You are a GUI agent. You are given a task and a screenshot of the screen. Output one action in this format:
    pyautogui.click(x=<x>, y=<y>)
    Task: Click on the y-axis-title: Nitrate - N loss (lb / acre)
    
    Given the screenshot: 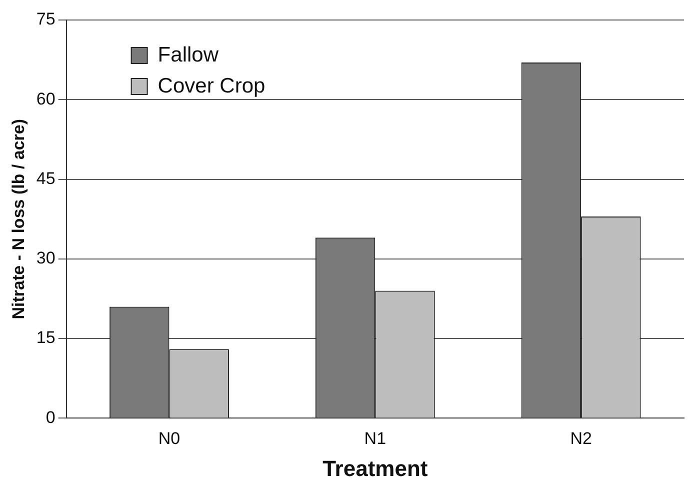 What is the action you would take?
    pyautogui.click(x=18, y=219)
    